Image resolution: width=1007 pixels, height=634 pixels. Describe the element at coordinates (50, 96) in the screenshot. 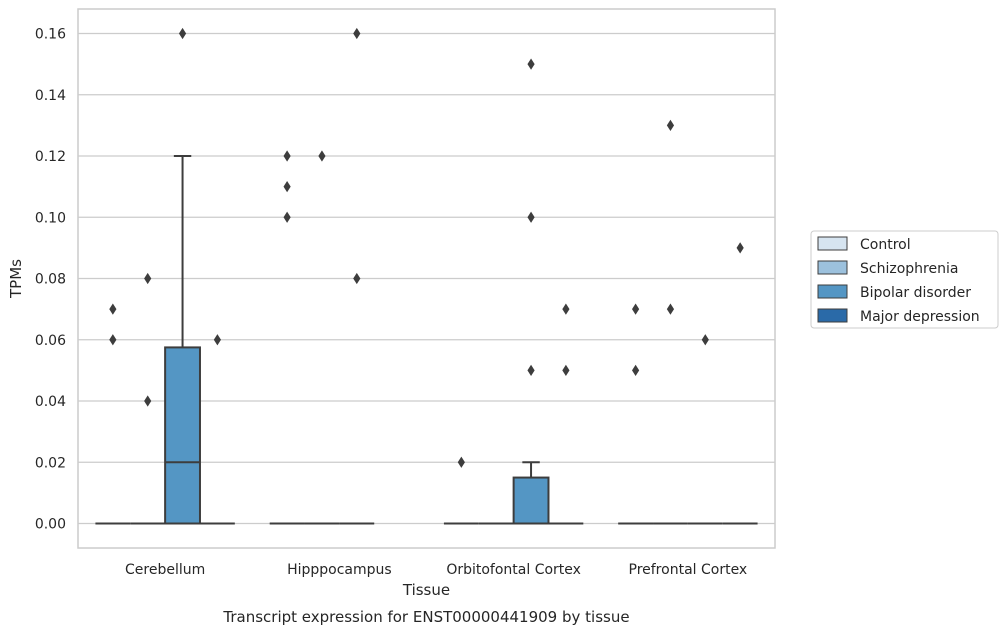

I see `y-tick-label: 0.14` at that location.